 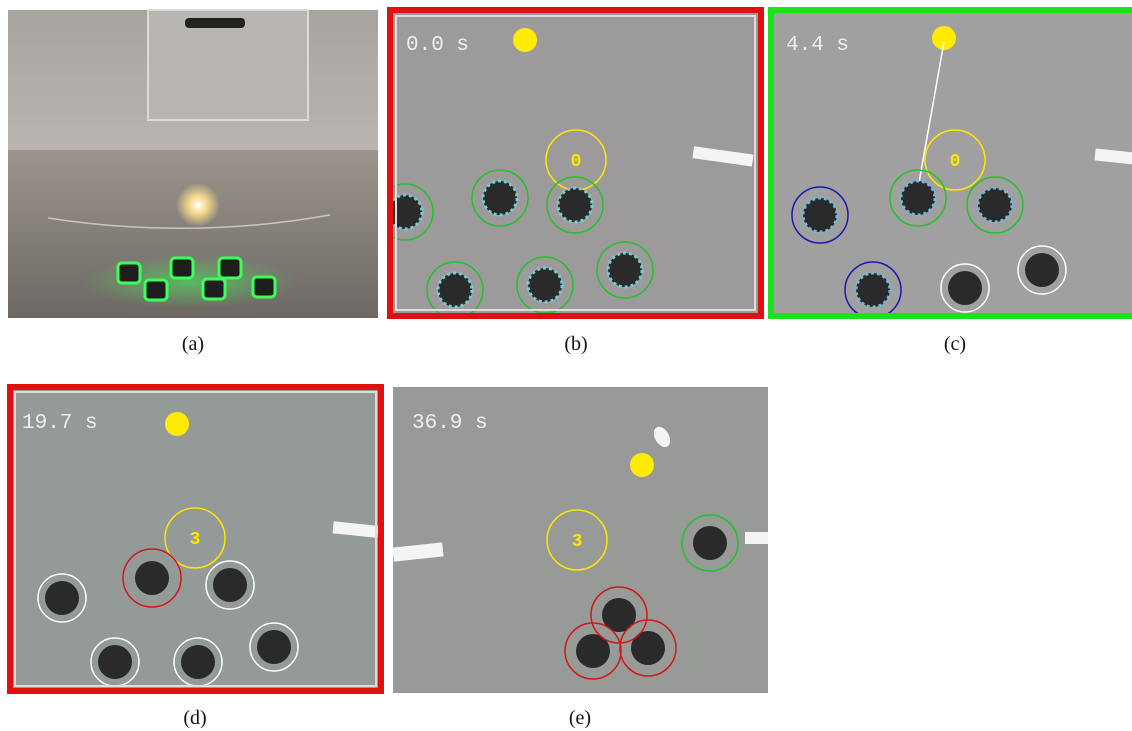 I want to click on photo-b, so click(x=575, y=163).